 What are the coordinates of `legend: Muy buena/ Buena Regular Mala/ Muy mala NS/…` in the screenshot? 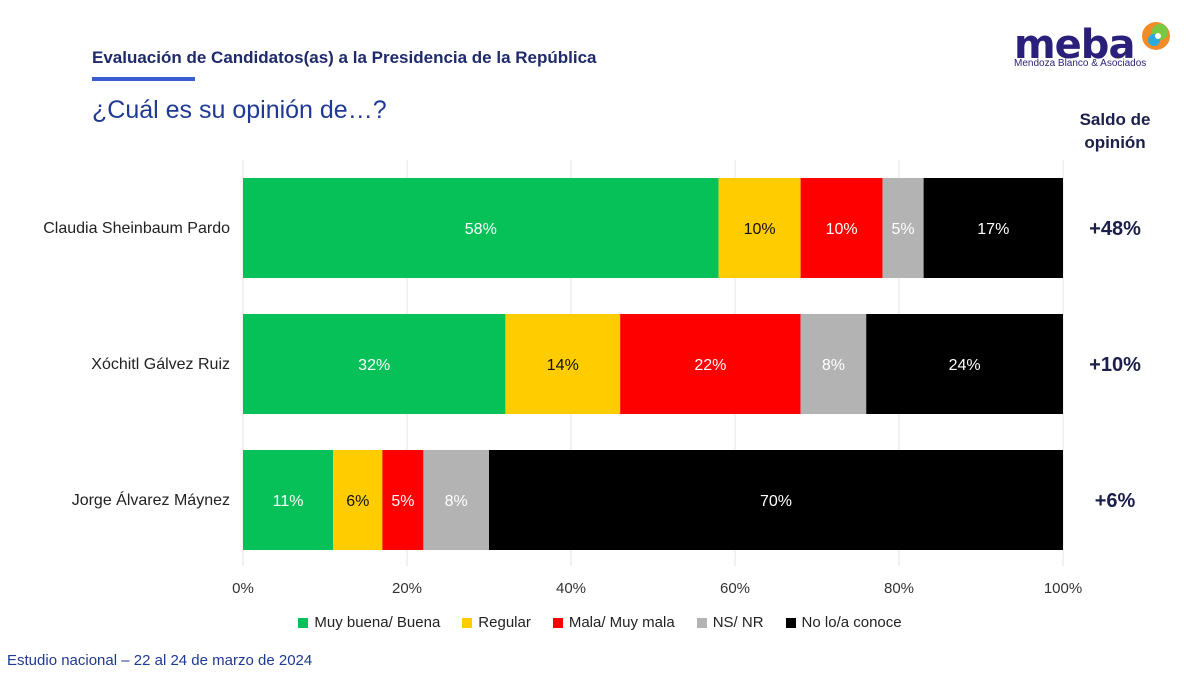 It's located at (600, 622).